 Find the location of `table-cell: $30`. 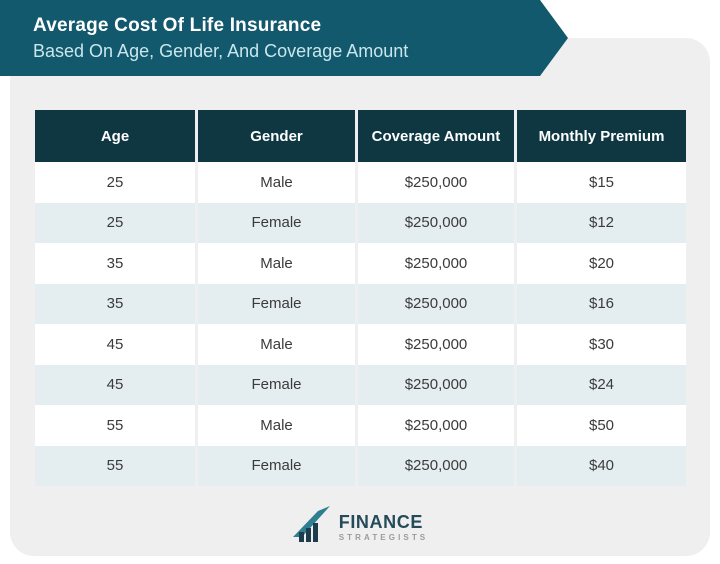

table-cell: $30 is located at coordinates (601, 344).